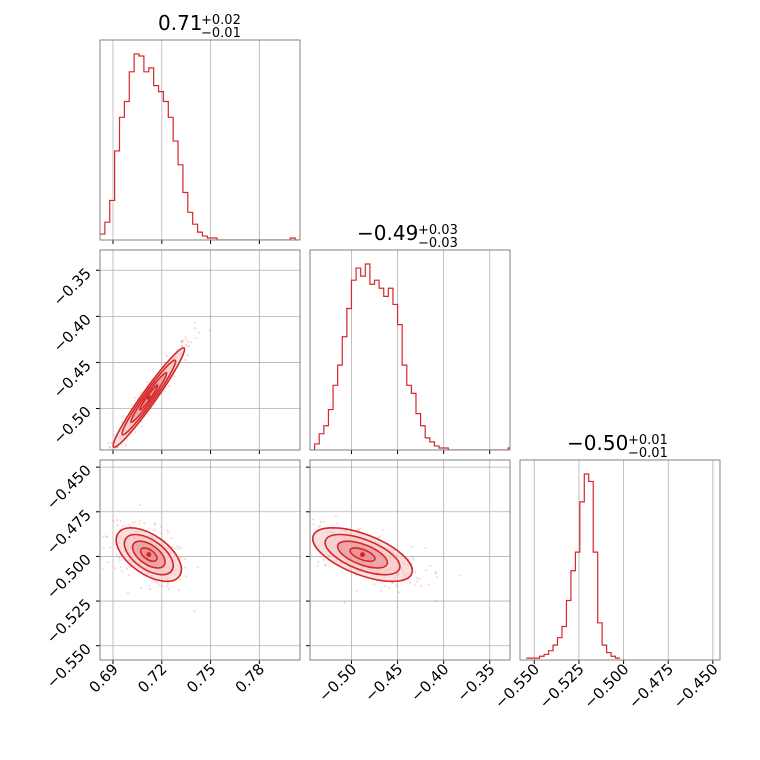  I want to click on peak-point, so click(362, 555).